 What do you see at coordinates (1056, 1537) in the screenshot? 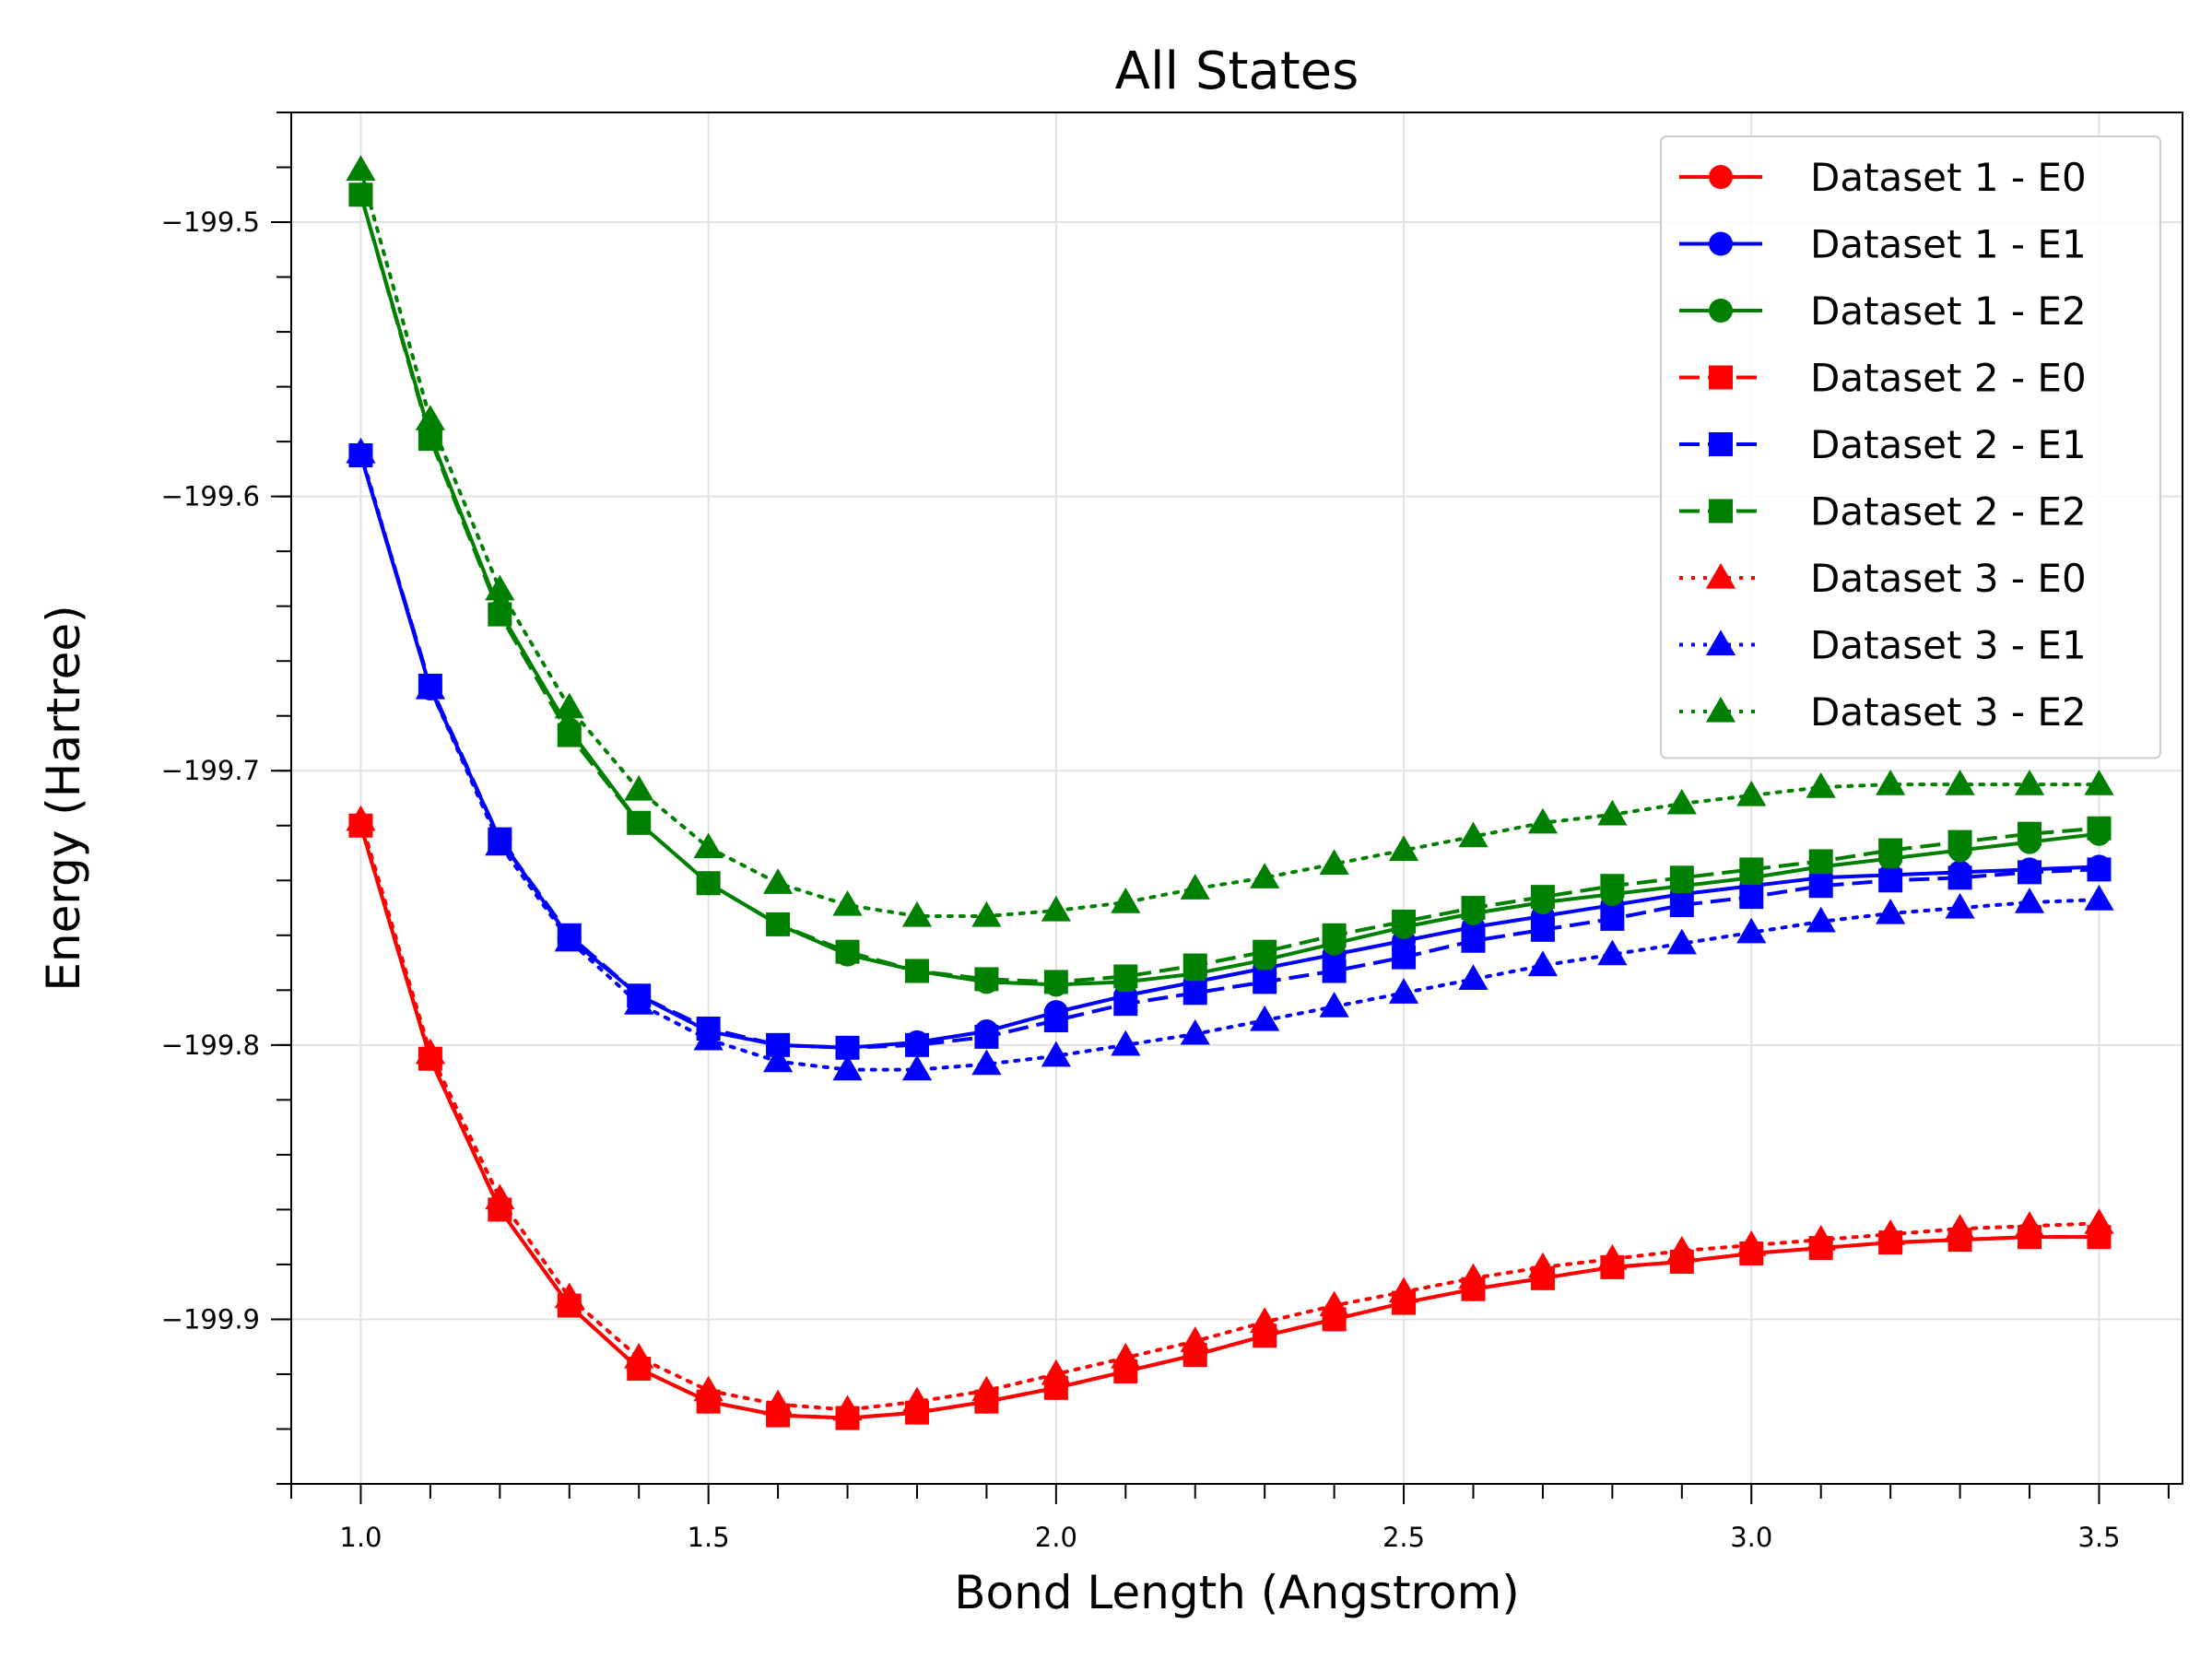
I see `x-tick-label: 2.0` at bounding box center [1056, 1537].